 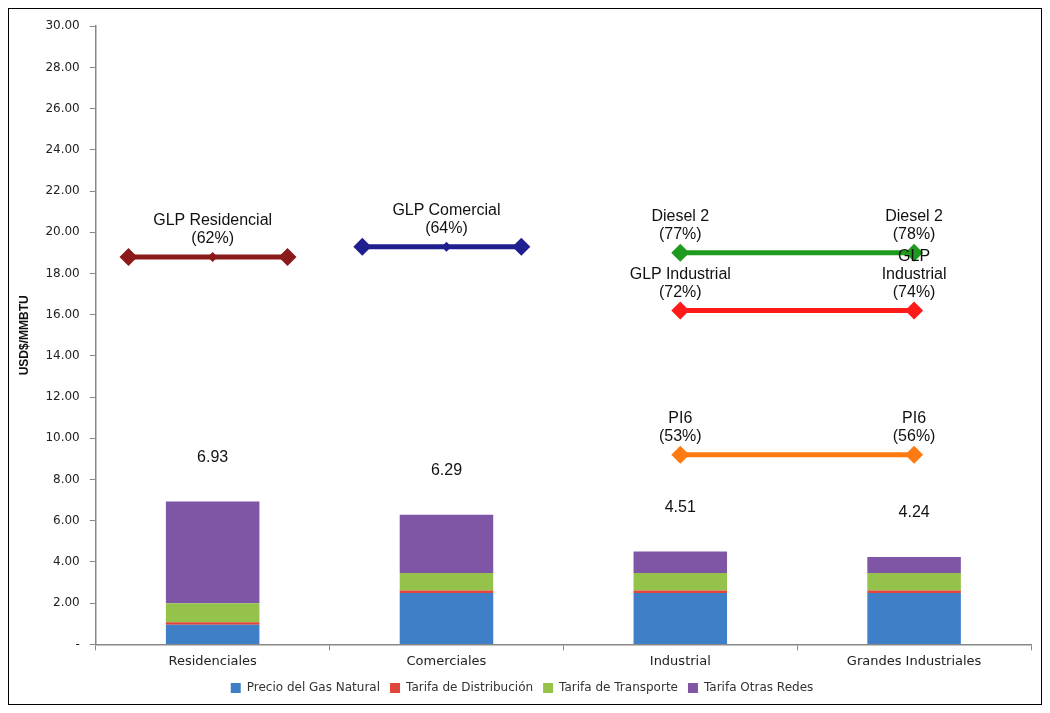 I want to click on total-label: 6.93, so click(x=213, y=456).